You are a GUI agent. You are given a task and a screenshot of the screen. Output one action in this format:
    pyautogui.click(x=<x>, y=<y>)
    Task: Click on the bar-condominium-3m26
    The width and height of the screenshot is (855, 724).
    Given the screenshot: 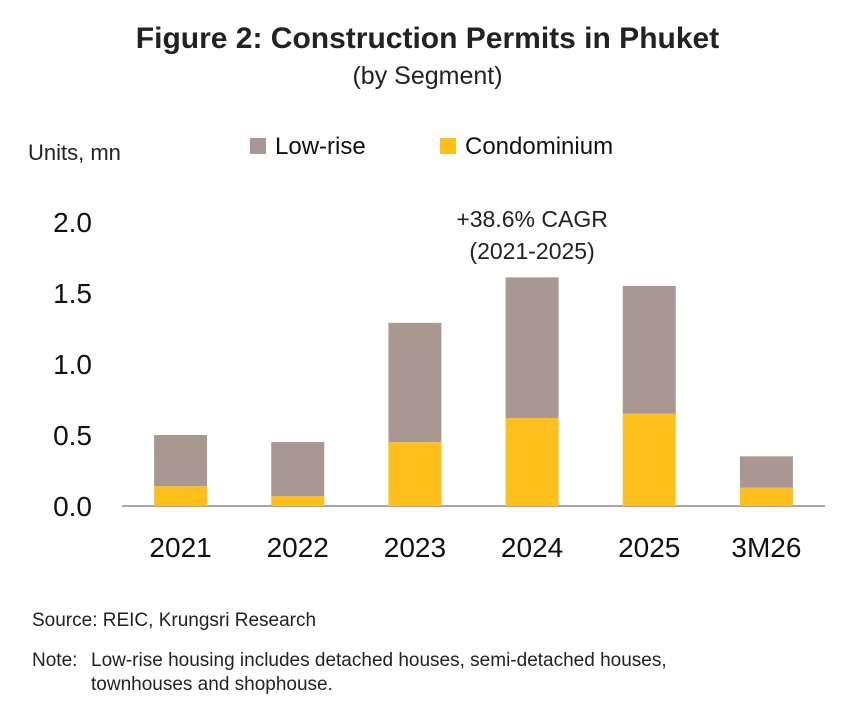 What is the action you would take?
    pyautogui.click(x=766, y=496)
    